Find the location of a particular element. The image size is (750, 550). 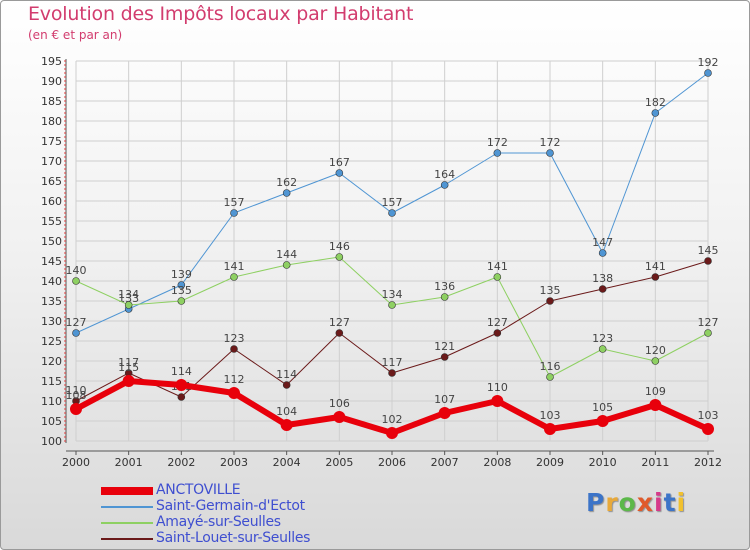

data-label: 144 is located at coordinates (286, 254).